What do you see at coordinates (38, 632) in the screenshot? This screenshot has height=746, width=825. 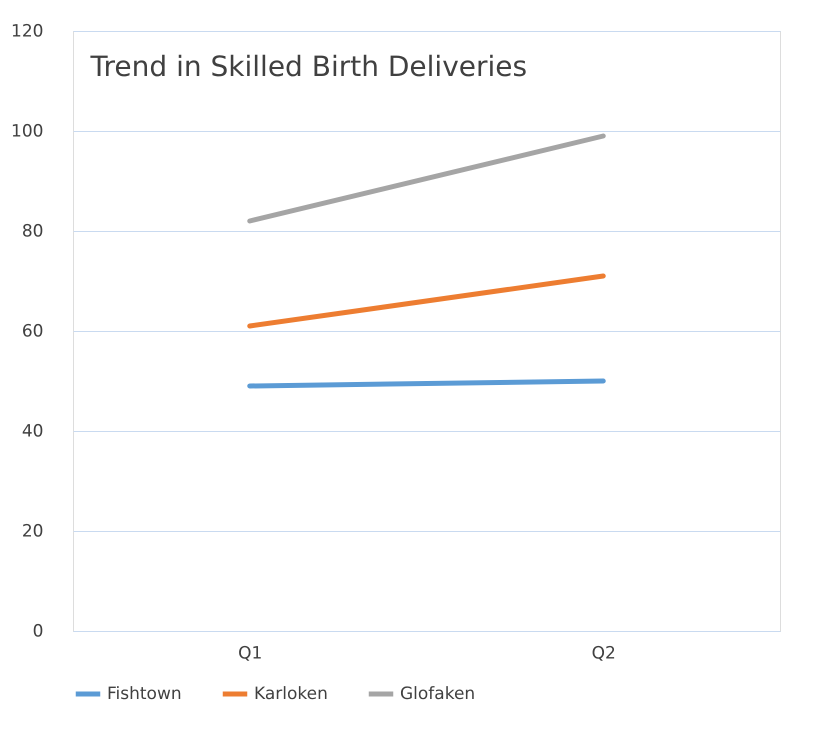 I see `y-tick-label: 0` at bounding box center [38, 632].